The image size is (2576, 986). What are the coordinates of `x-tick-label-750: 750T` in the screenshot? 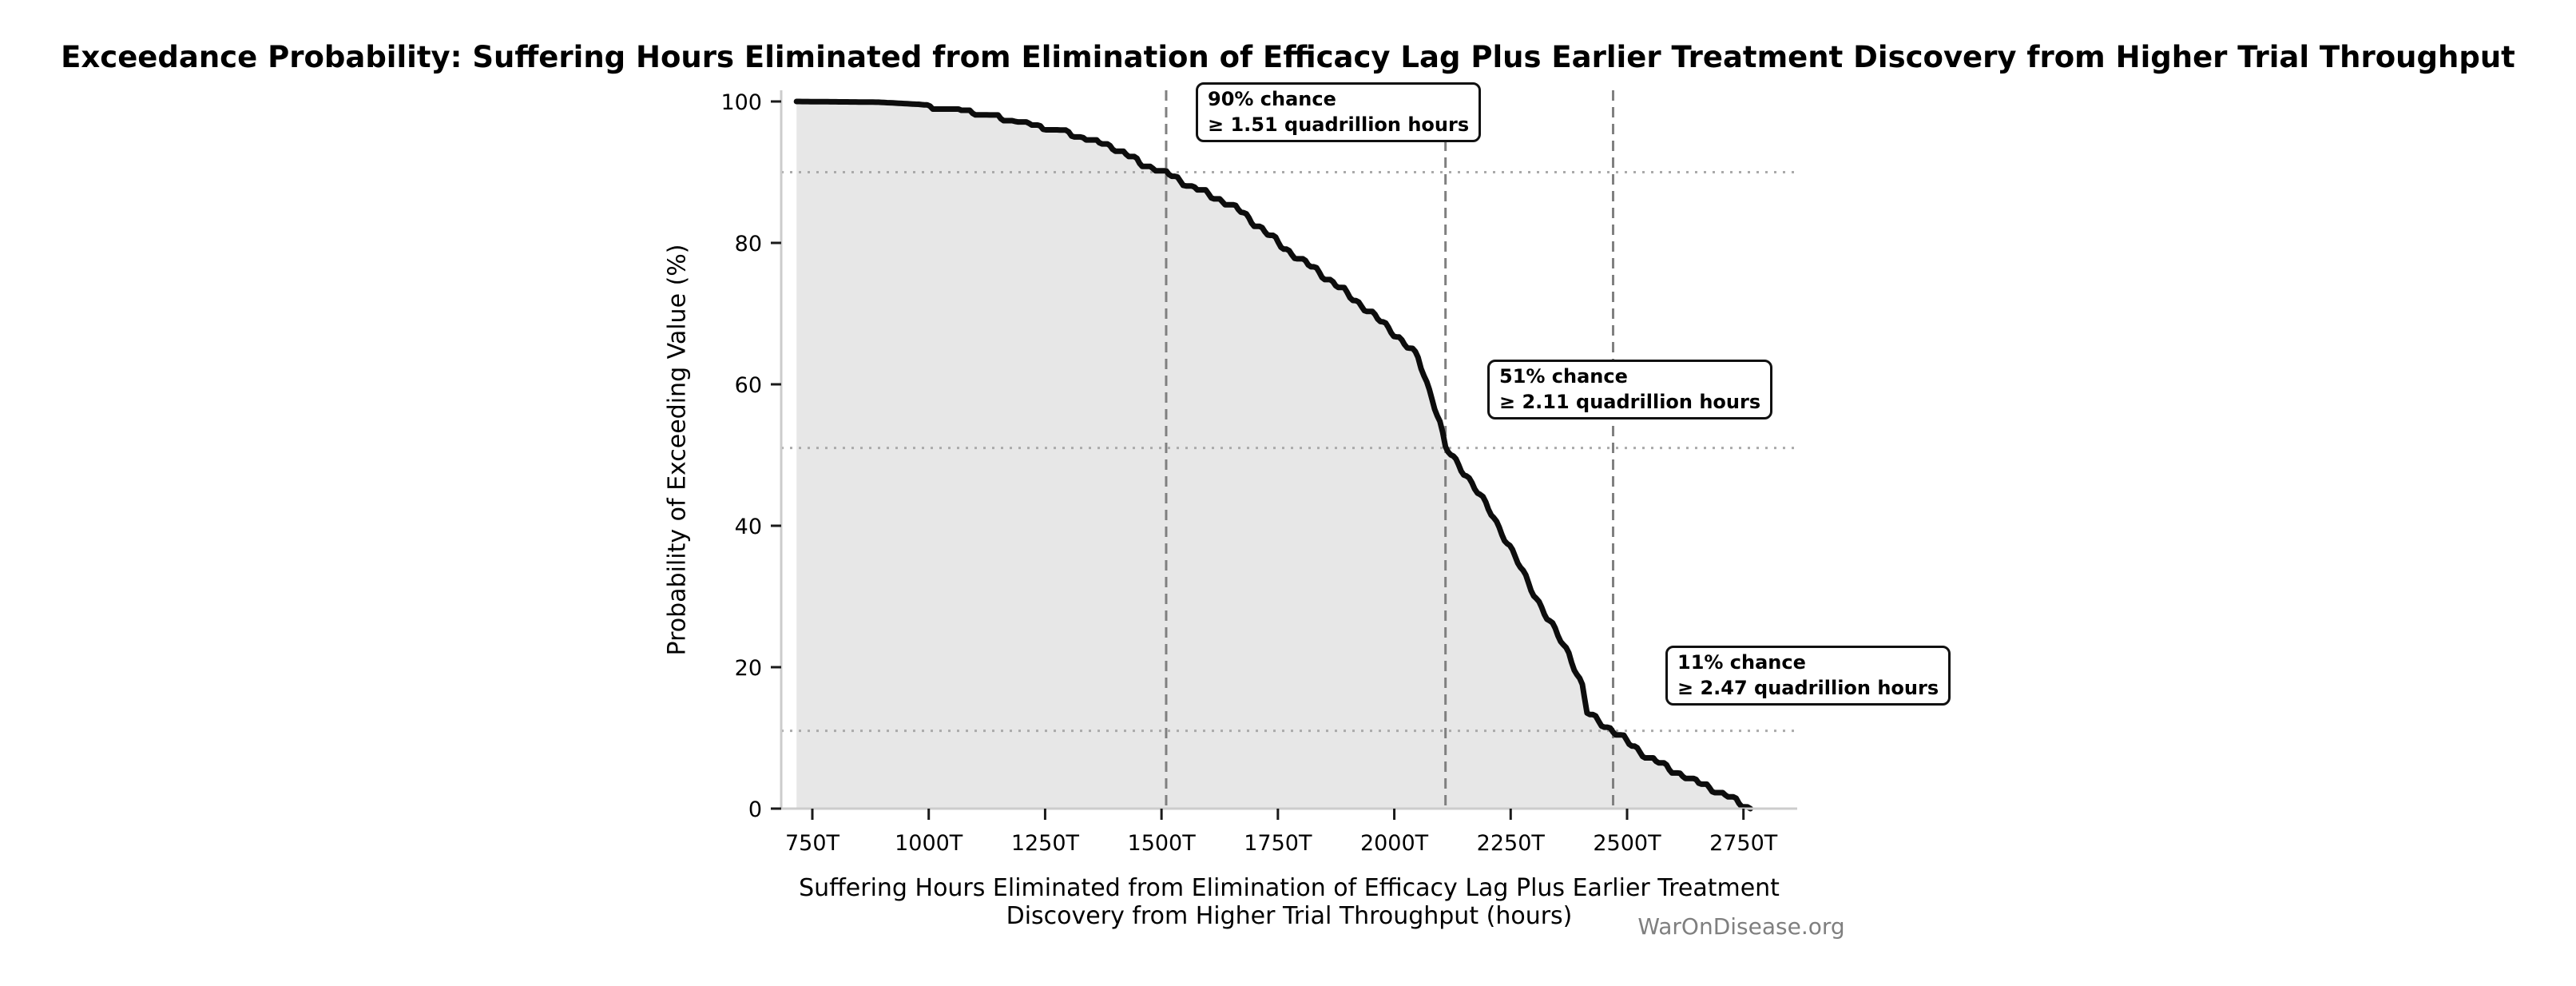 It's located at (812, 843).